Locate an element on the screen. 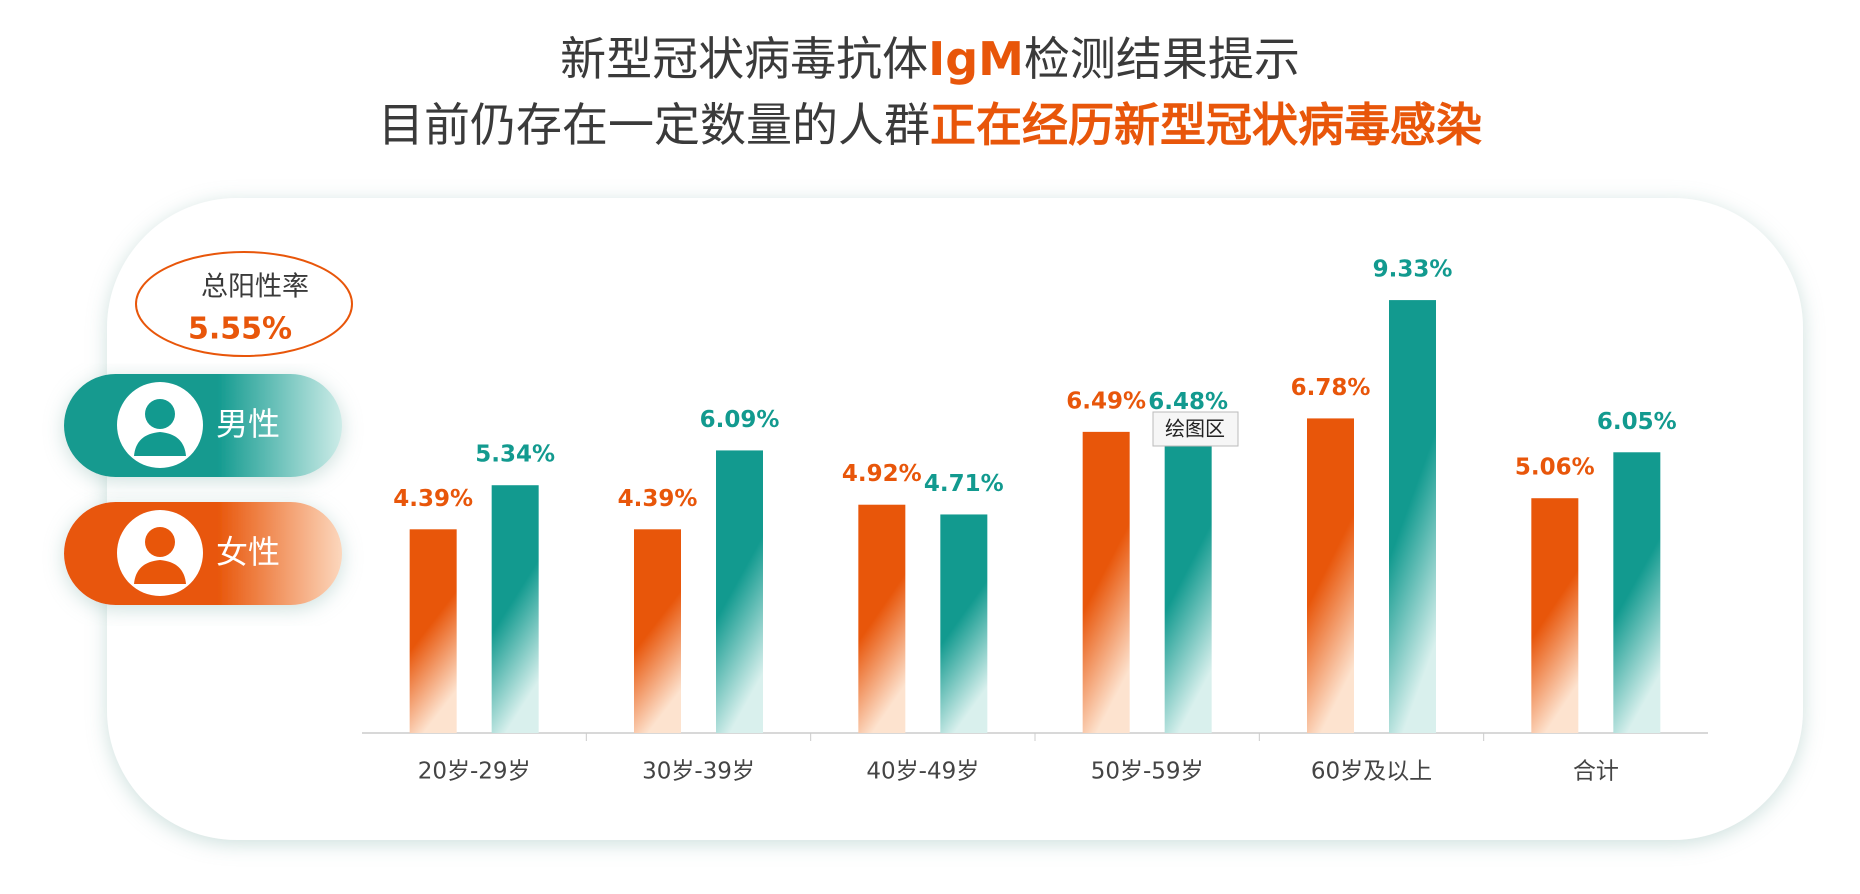 Image resolution: width=1860 pixels, height=894 pixels. title-part: 新型冠状病毒抗体 is located at coordinates (744, 59).